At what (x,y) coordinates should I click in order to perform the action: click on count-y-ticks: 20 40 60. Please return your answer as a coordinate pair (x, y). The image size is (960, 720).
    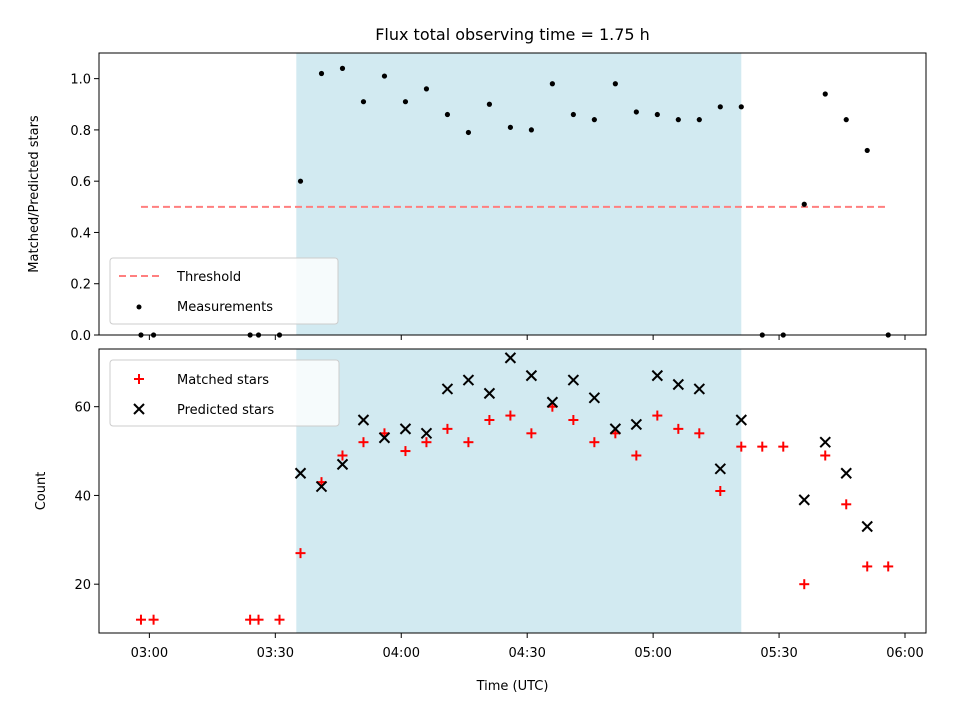
    Looking at the image, I should click on (86, 497).